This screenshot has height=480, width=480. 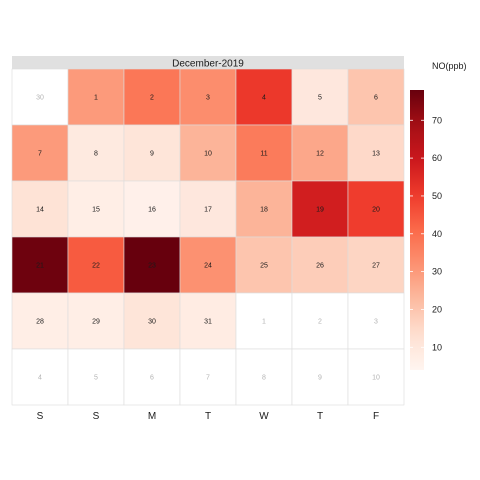 What do you see at coordinates (437, 196) in the screenshot?
I see `legend-tick-label: 50` at bounding box center [437, 196].